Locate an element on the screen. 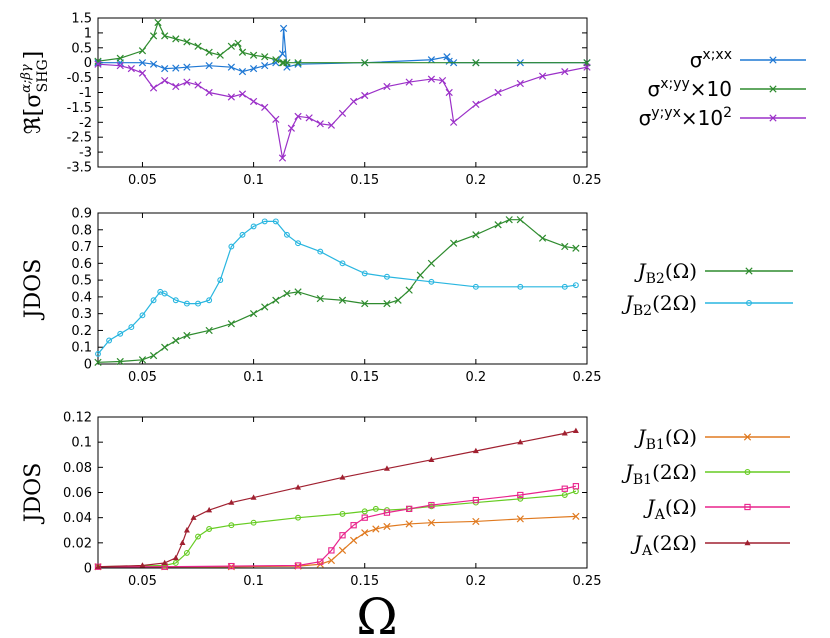  y-axis-label: JDOS is located at coordinates (33, 494).